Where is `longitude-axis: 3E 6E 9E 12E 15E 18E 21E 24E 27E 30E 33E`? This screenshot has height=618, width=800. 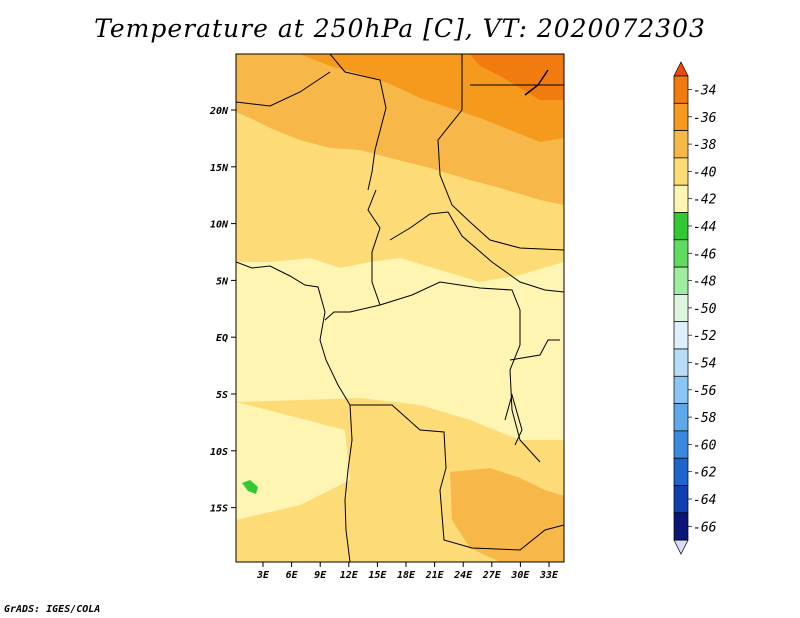
longitude-axis: 3E 6E 9E 12E 15E 18E 21E 24E 27E 30E 33E is located at coordinates (407, 571).